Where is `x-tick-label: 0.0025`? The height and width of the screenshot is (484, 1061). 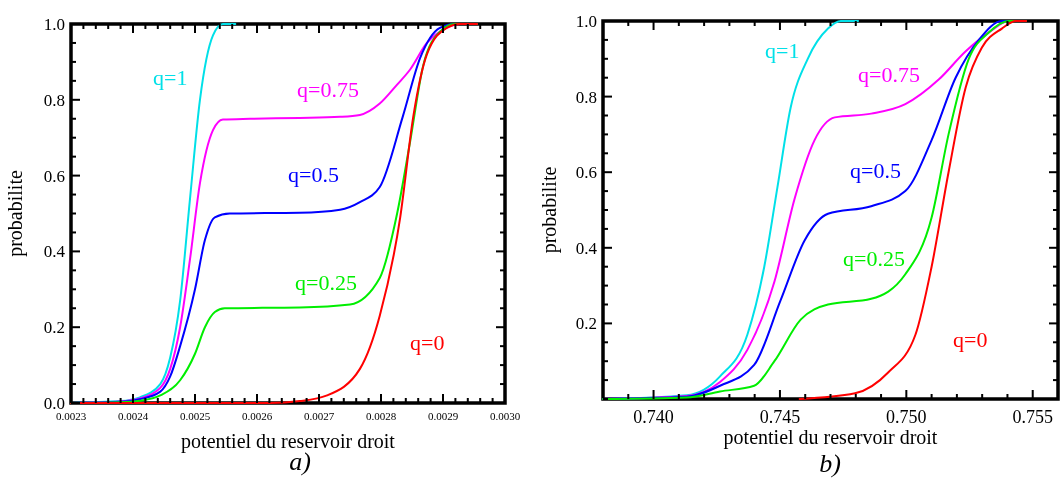 x-tick-label: 0.0025 is located at coordinates (195, 416).